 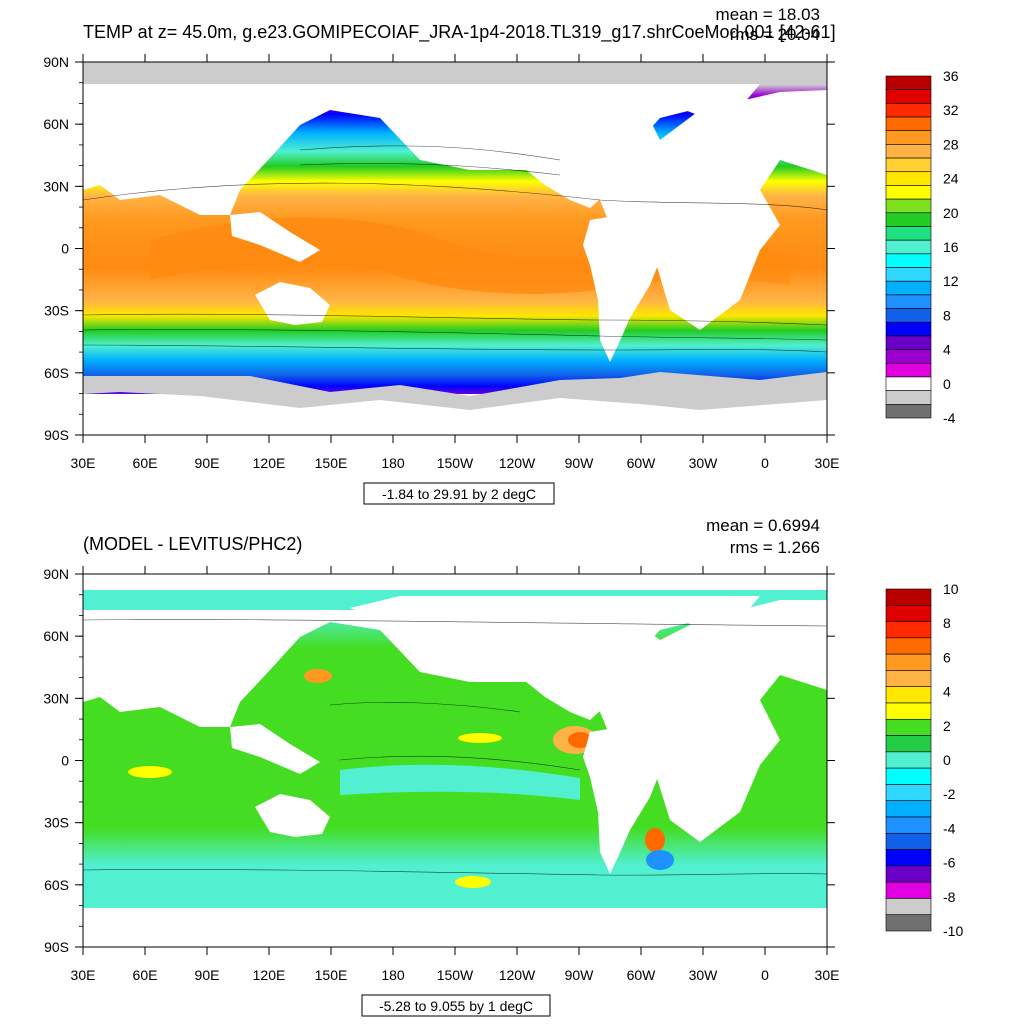 I want to click on bottom-range-label: -5.28 to 9.055 by 1 degC, so click(x=456, y=1006).